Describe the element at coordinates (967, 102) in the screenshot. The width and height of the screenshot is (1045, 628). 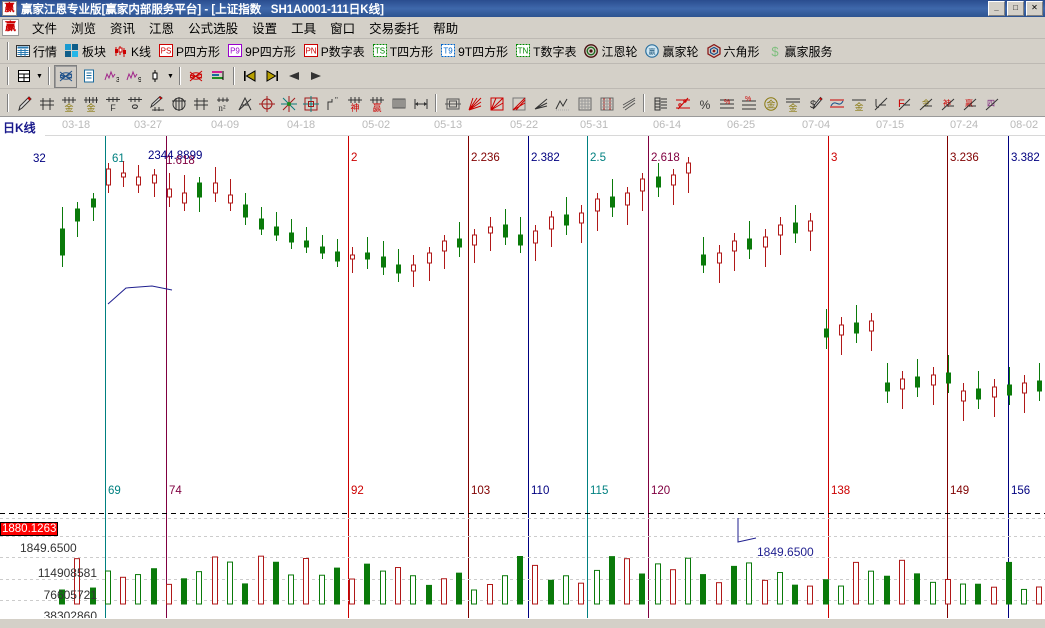
I see `slope-ying-button: 赢` at that location.